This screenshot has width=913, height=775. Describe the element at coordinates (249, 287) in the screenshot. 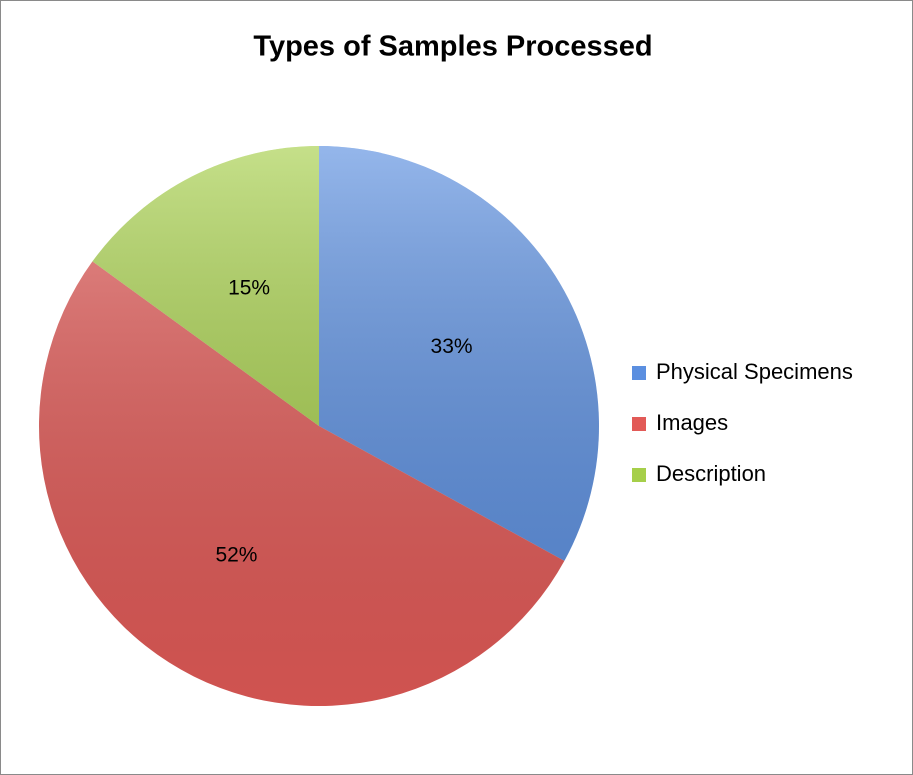

I see `data-label: 15%` at that location.